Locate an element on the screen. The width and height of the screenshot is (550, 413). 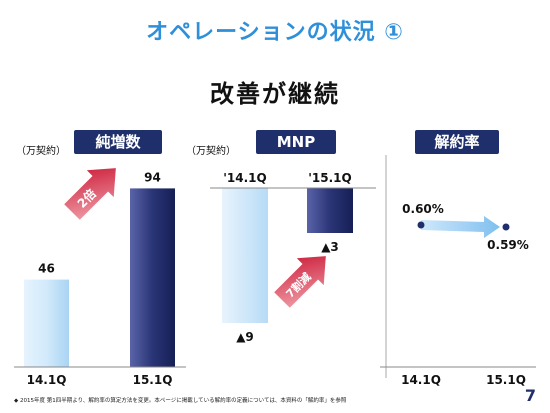
category-label-mnp-0: '14.1Q is located at coordinates (244, 178).